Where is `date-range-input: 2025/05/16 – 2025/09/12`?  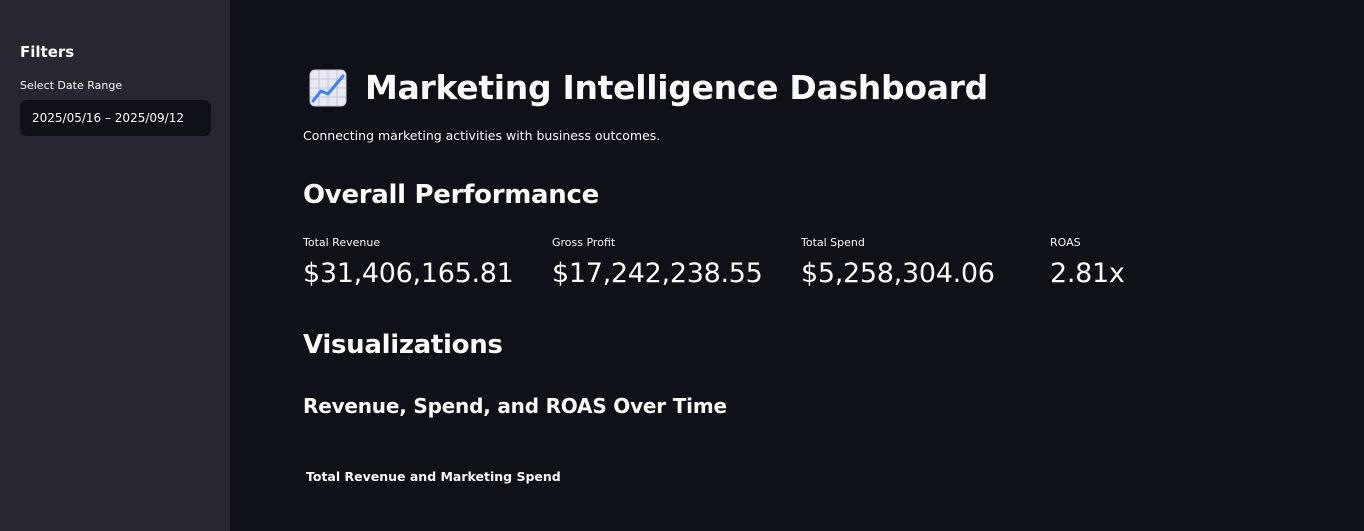 date-range-input: 2025/05/16 – 2025/09/12 is located at coordinates (115, 118).